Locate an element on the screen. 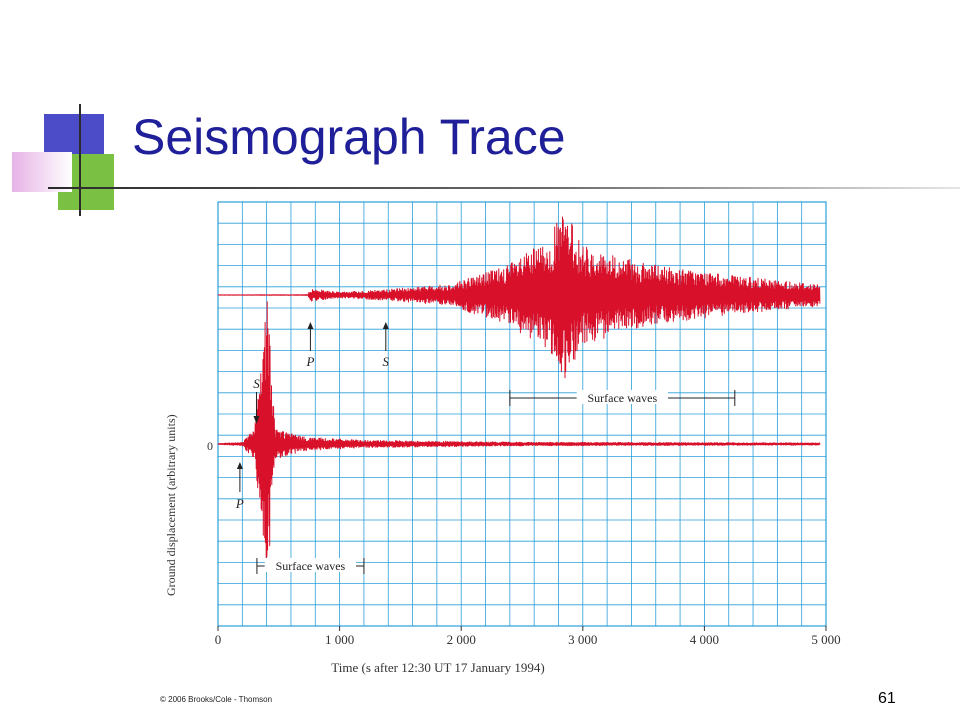  x-tick-label: 5 000 is located at coordinates (825, 639).